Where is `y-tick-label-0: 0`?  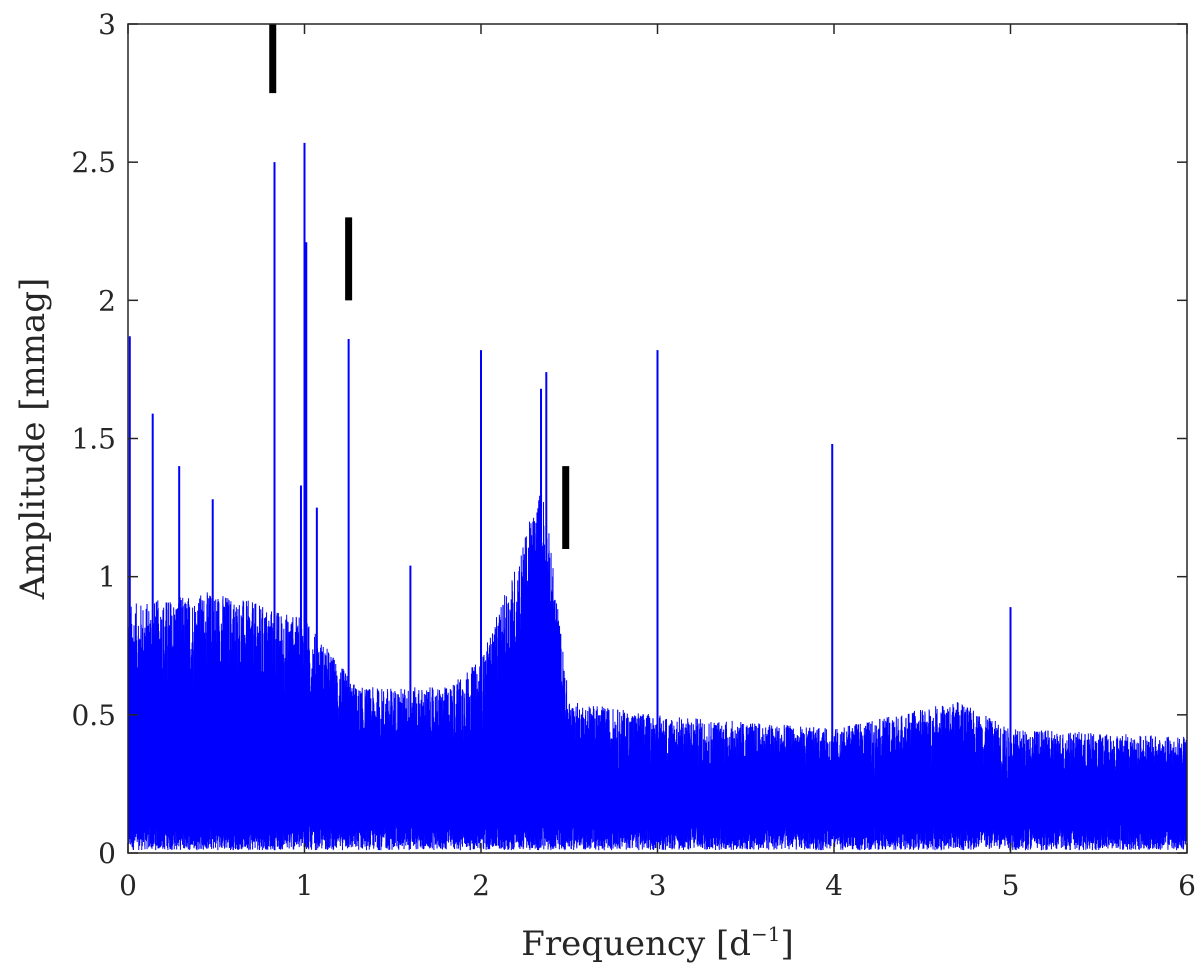 y-tick-label-0: 0 is located at coordinates (107, 853).